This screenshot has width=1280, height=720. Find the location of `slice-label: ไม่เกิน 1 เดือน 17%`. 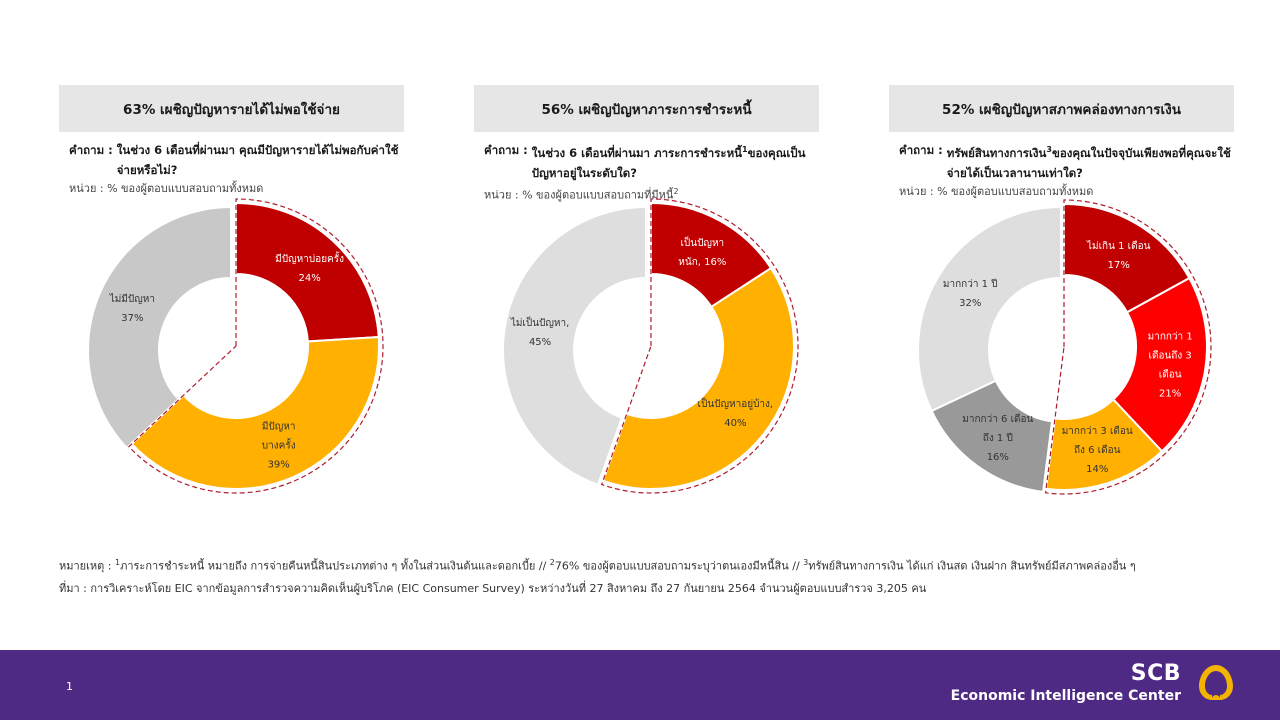

slice-label: ไม่เกิน 1 เดือน 17% is located at coordinates (1118, 255).